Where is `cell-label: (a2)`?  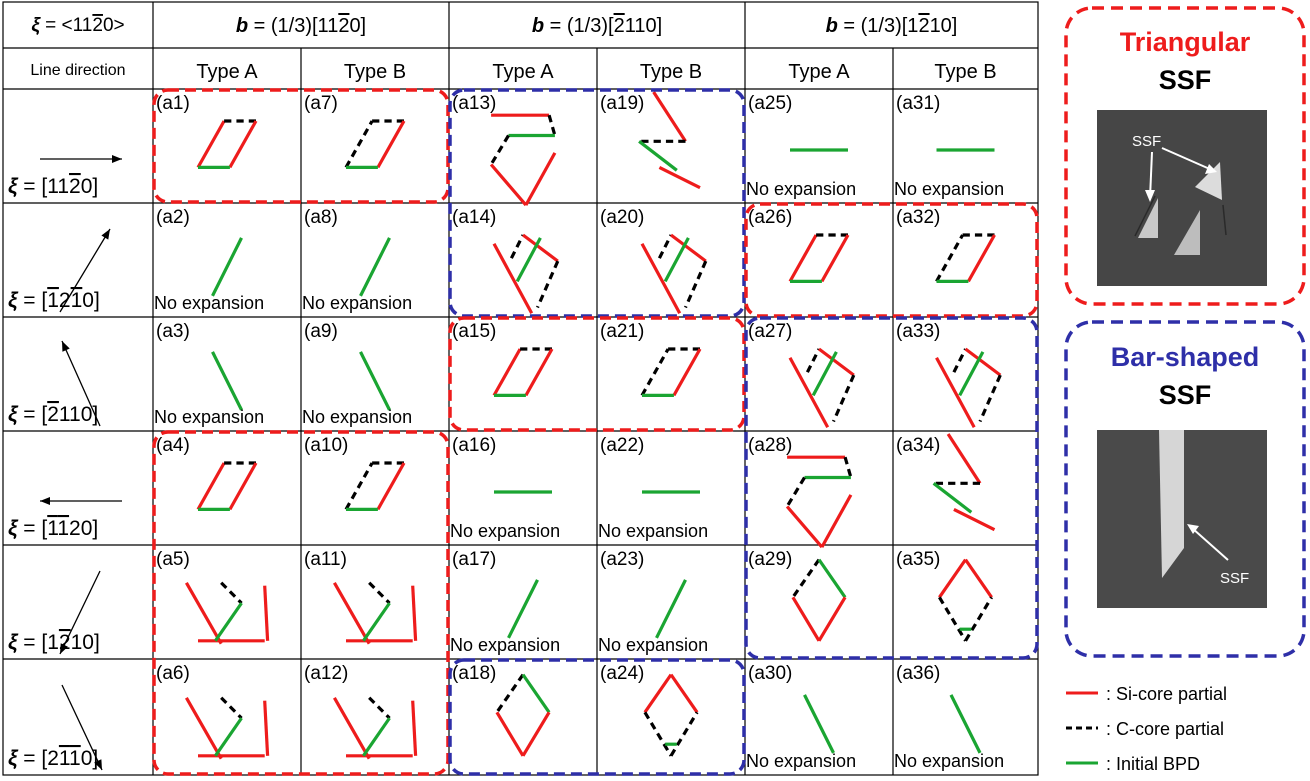 cell-label: (a2) is located at coordinates (173, 217).